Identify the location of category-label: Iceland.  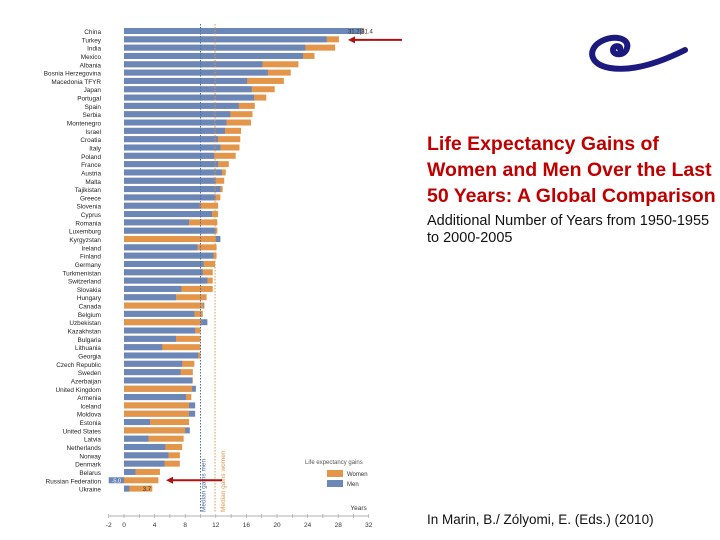
(90, 406).